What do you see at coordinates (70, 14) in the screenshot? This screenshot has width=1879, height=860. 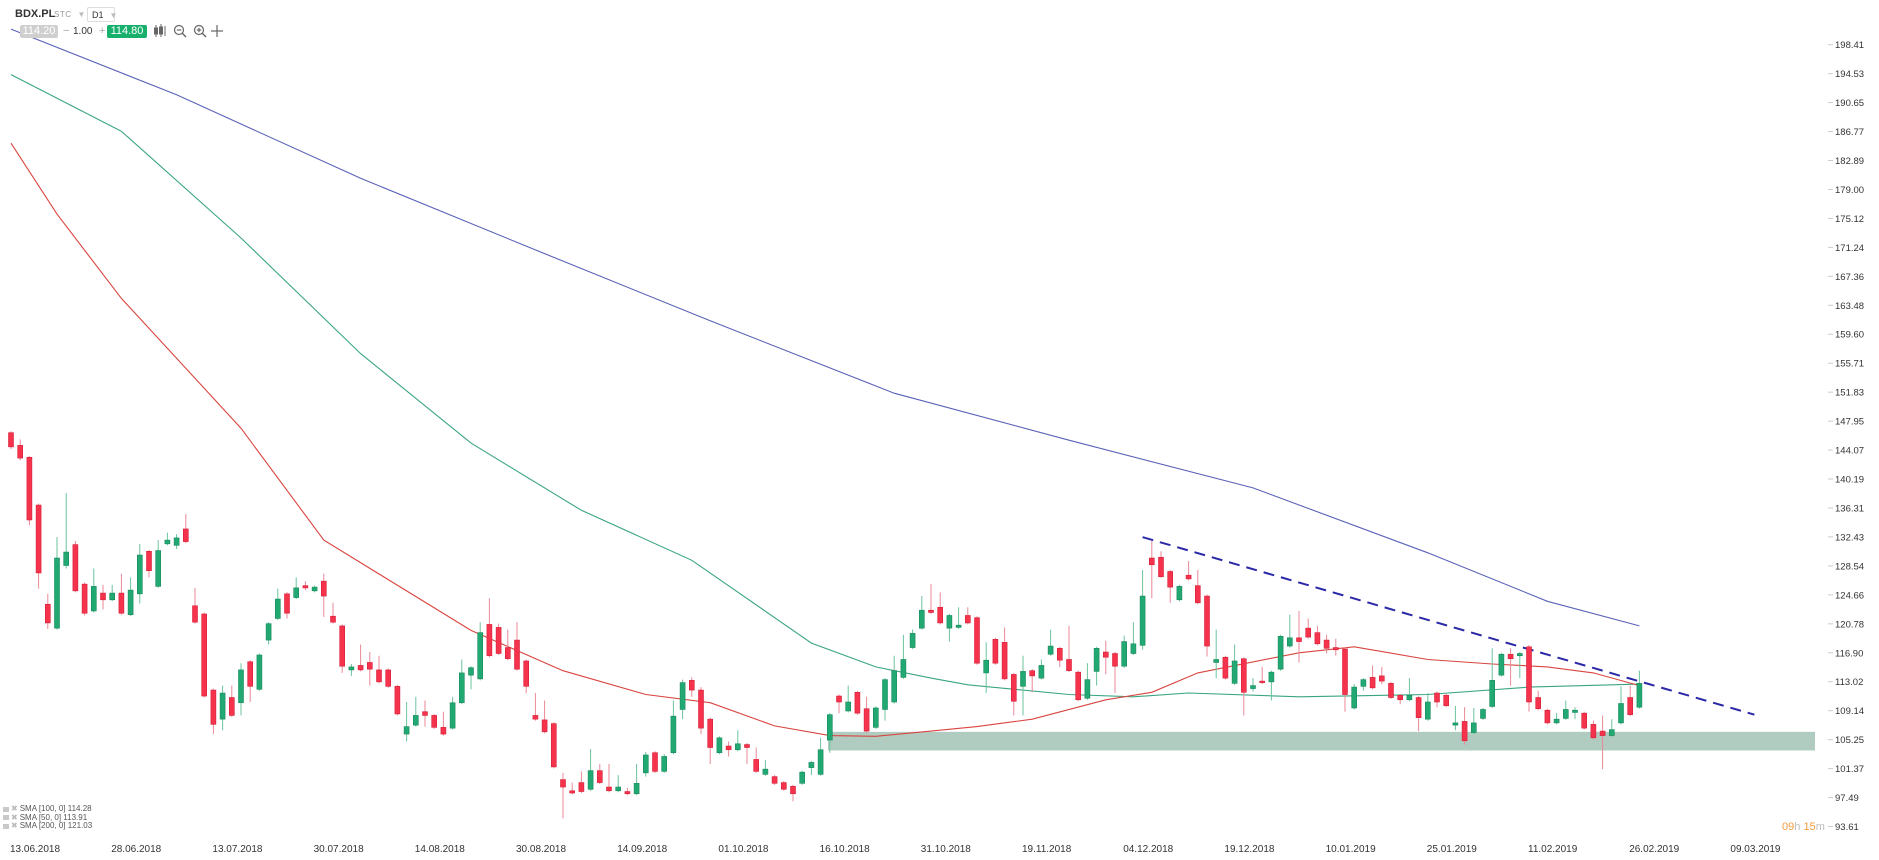 I see `market-selector: STC ▼` at bounding box center [70, 14].